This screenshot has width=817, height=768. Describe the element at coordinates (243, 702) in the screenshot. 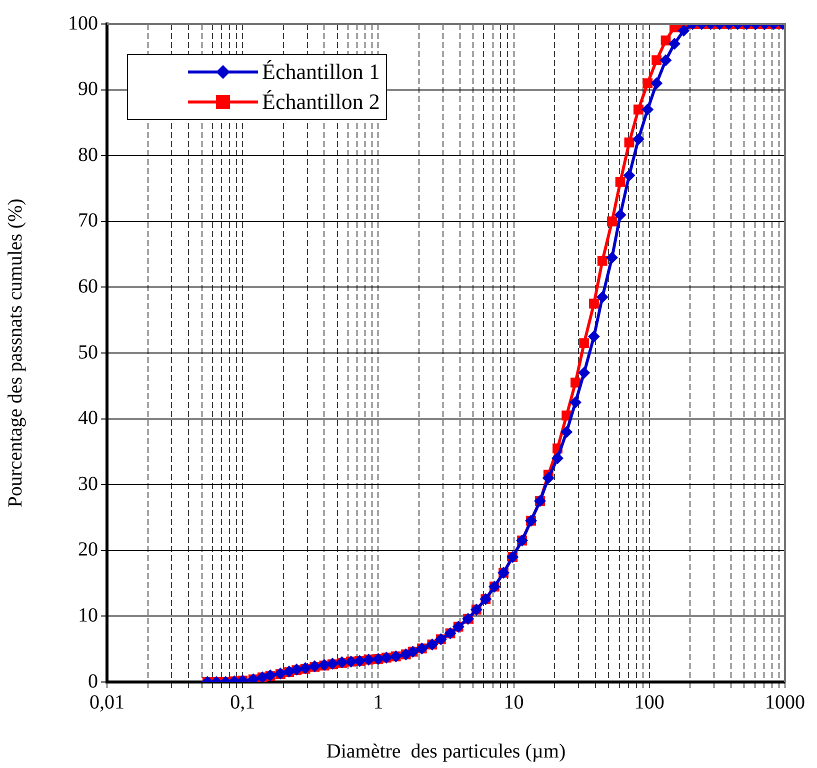

I see `x-tick-label: 0,1` at that location.